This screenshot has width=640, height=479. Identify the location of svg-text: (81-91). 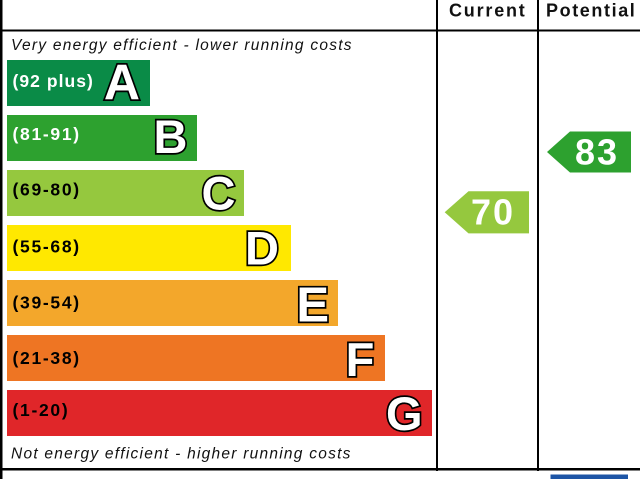
(47, 134).